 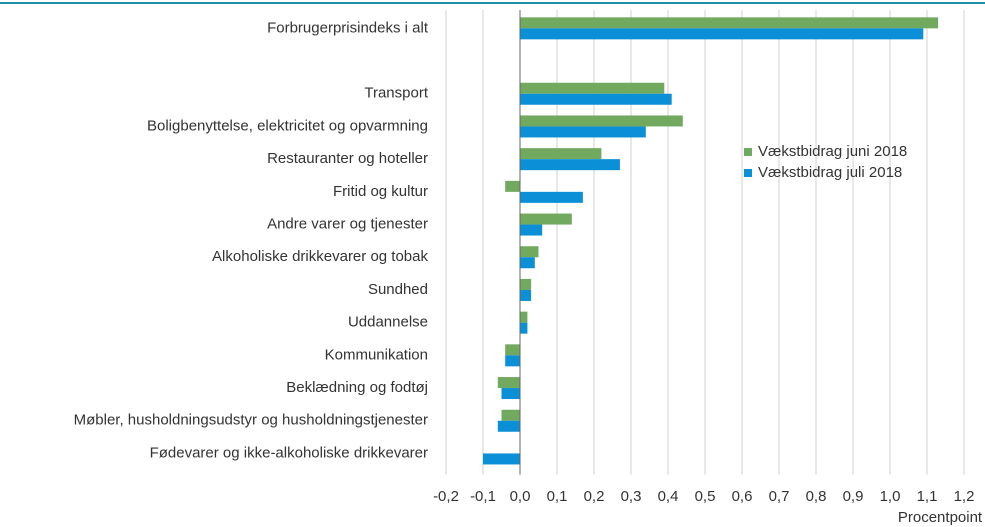 What do you see at coordinates (388, 322) in the screenshot?
I see `y-tick-label: Uddannelse` at bounding box center [388, 322].